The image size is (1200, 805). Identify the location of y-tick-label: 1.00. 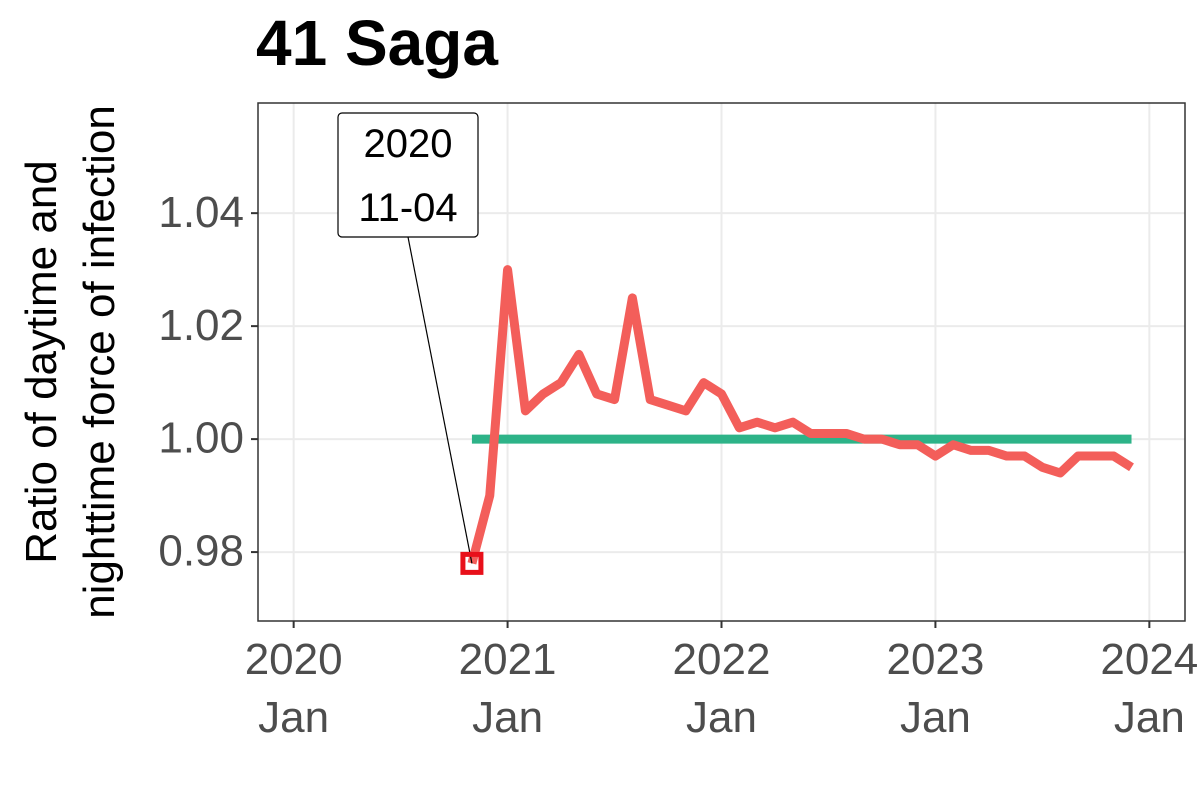
(201, 438).